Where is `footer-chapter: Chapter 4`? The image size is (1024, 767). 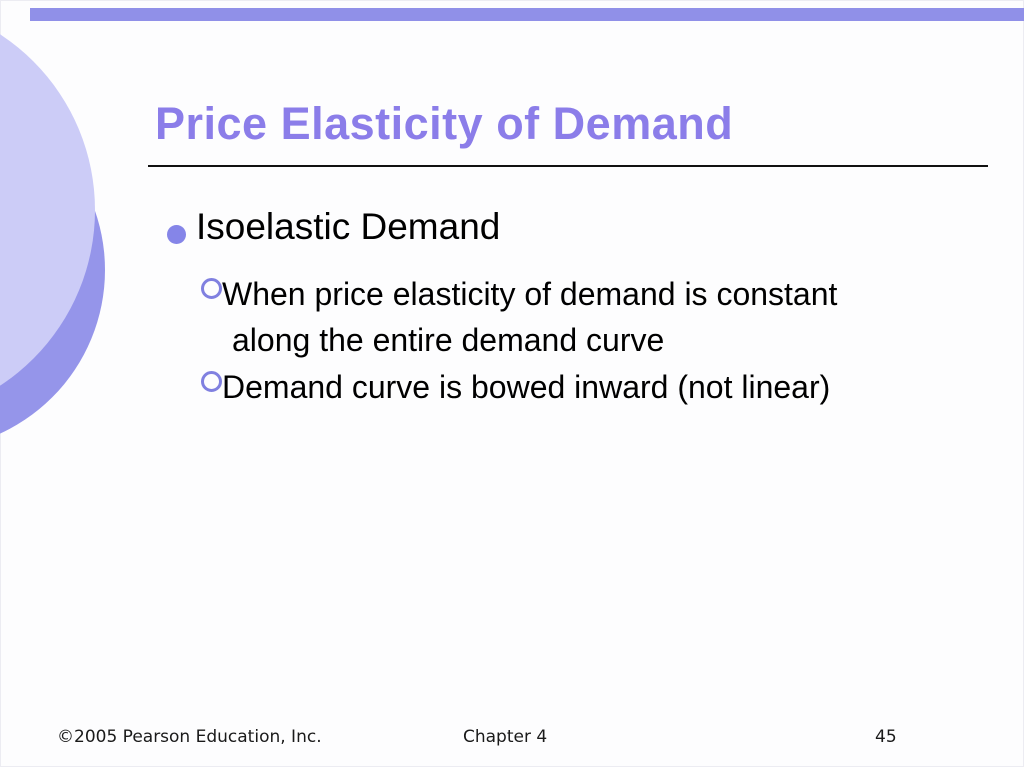
footer-chapter: Chapter 4 is located at coordinates (505, 737).